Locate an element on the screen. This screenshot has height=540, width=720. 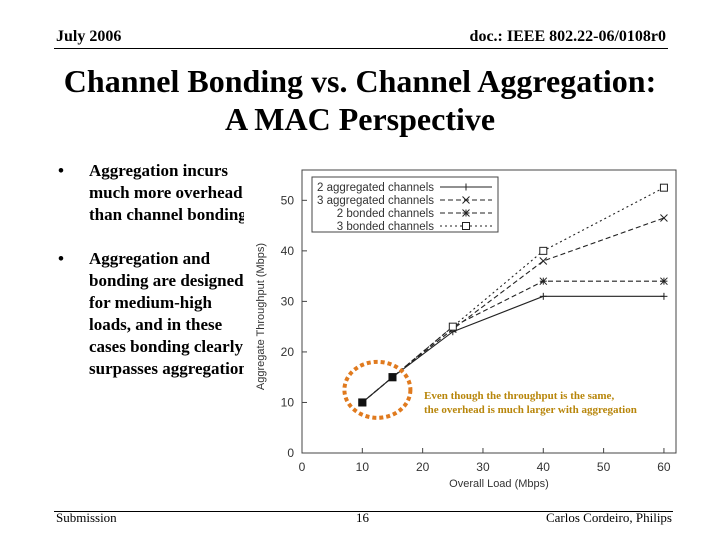
y-tick-label: 0 is located at coordinates (290, 453).